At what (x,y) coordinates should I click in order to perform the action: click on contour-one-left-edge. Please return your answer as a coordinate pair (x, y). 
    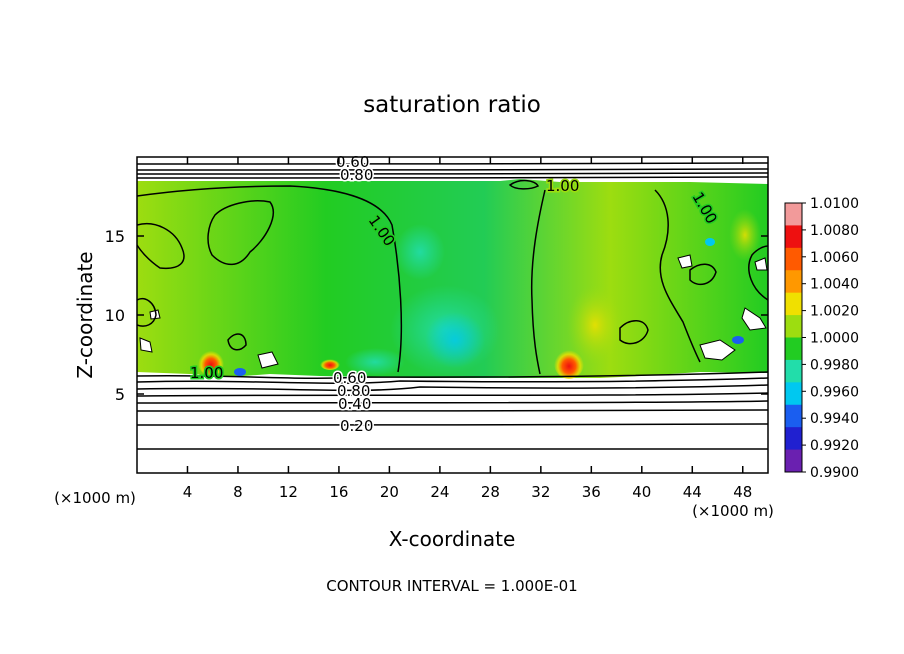
    Looking at the image, I should click on (161, 246).